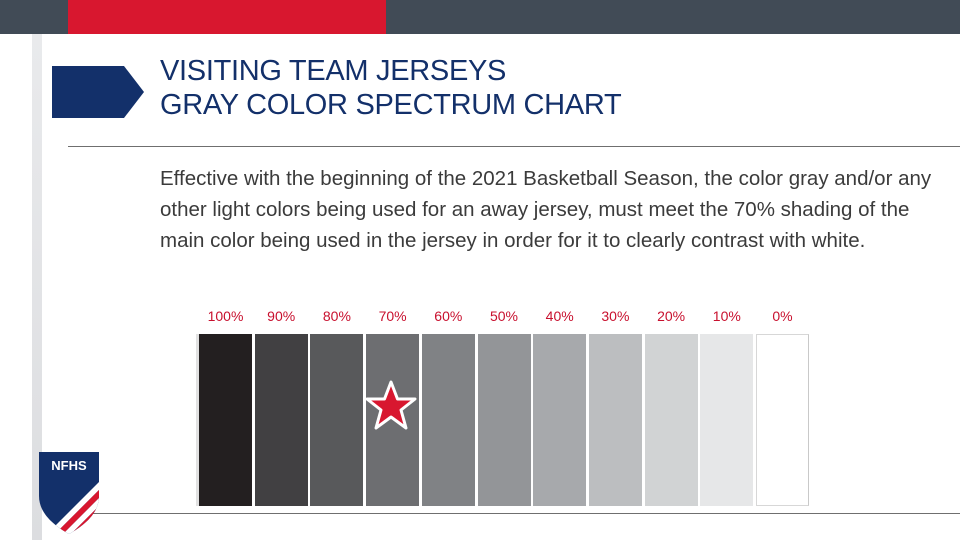  I want to click on swatch-label: 30%, so click(615, 316).